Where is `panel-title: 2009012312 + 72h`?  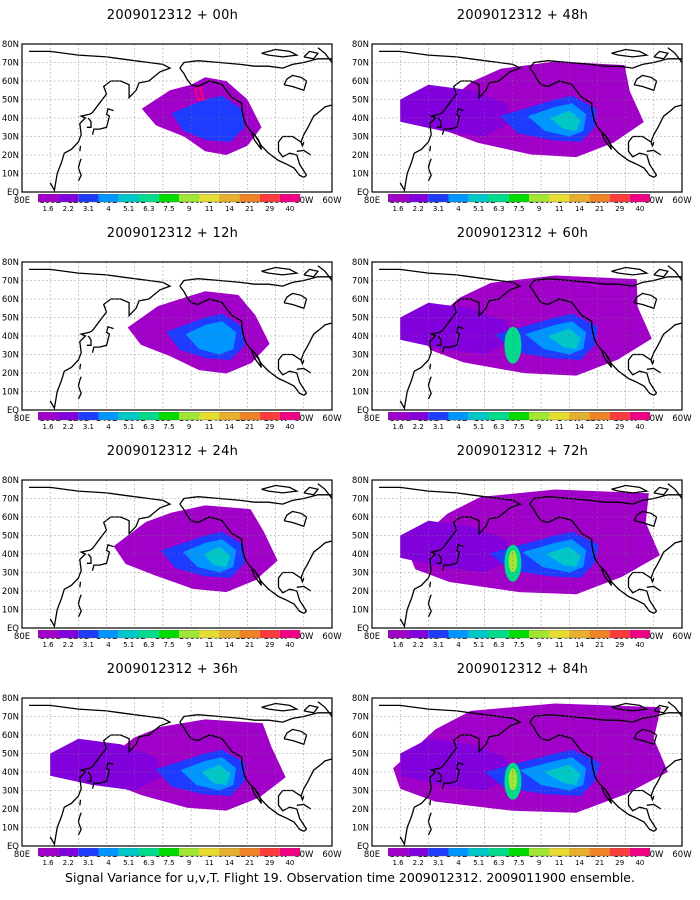 panel-title: 2009012312 + 72h is located at coordinates (522, 451).